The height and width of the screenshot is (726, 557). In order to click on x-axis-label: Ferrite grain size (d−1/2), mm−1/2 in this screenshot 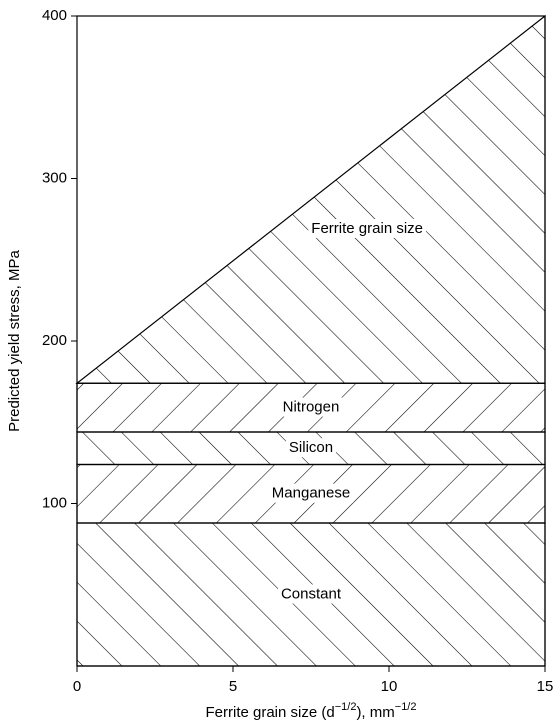, I will do `click(311, 711)`.